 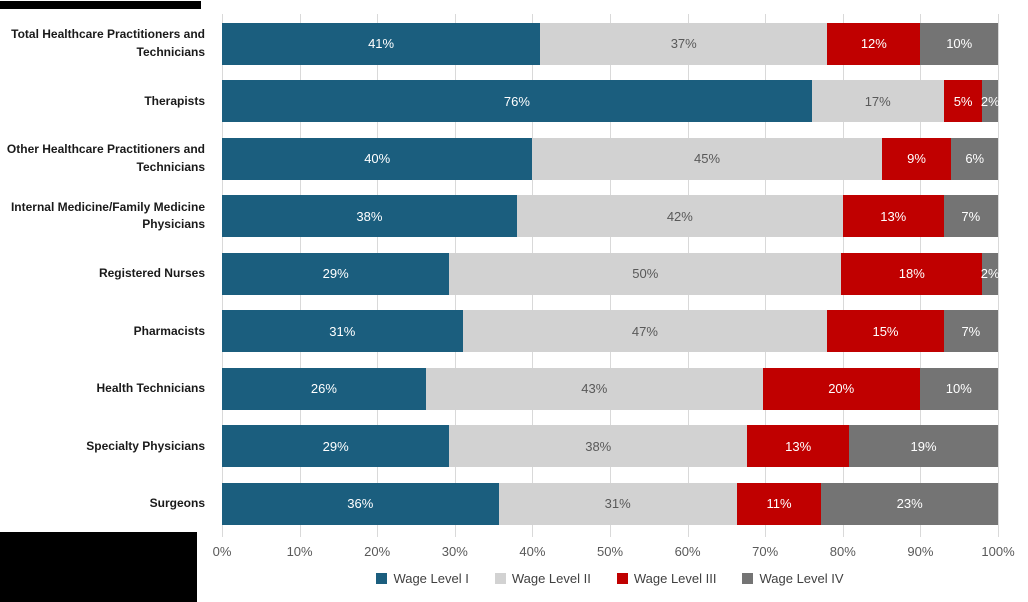 I want to click on bar-value-label: 23%, so click(x=909, y=504).